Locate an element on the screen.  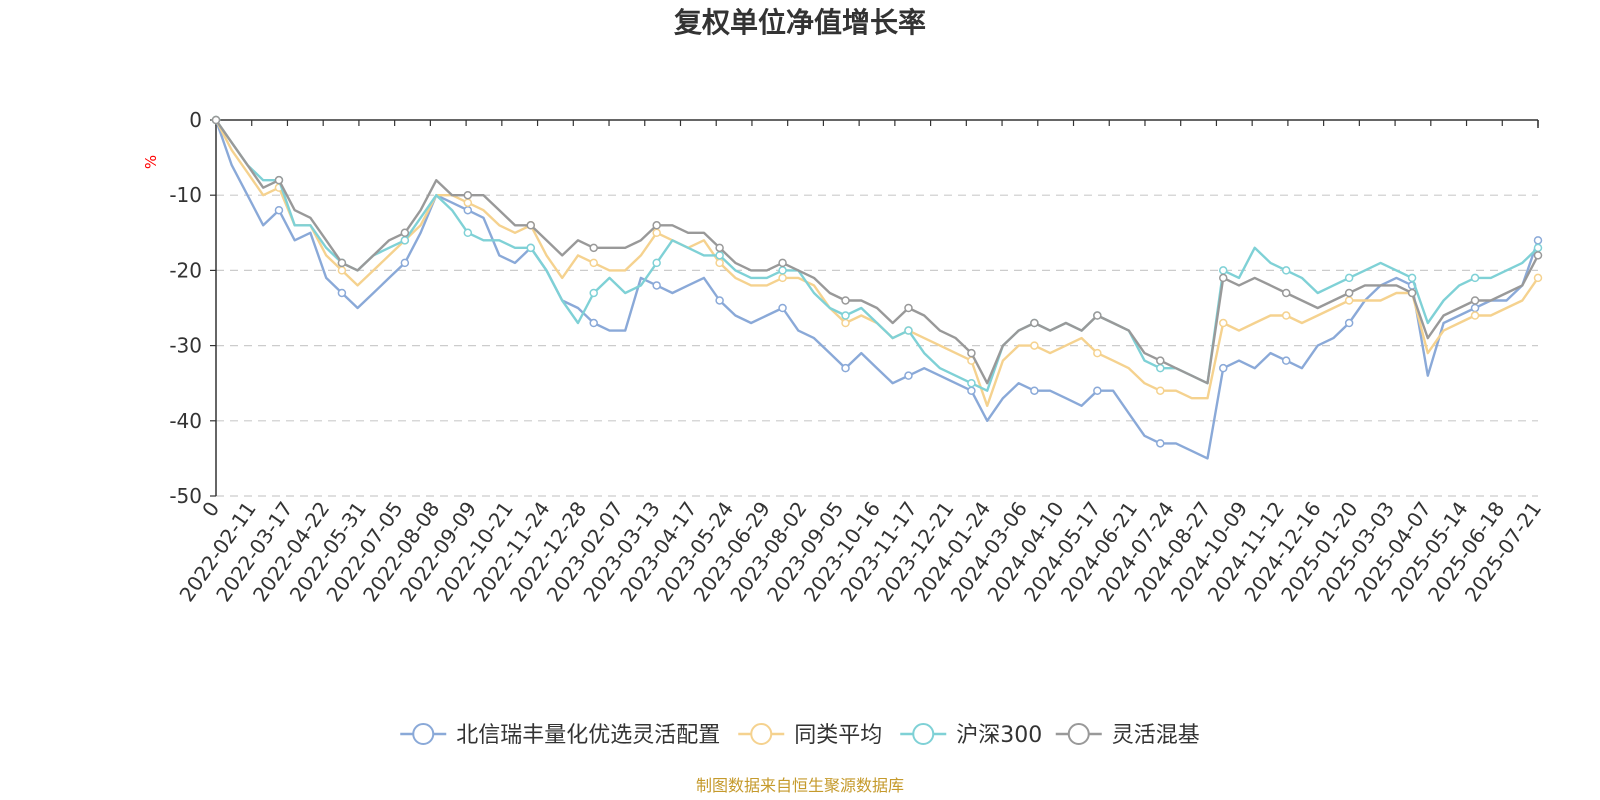
legend: 北信瑞丰量化优选灵活配置 同类平均 沪深300 灵活混基 is located at coordinates (800, 735).